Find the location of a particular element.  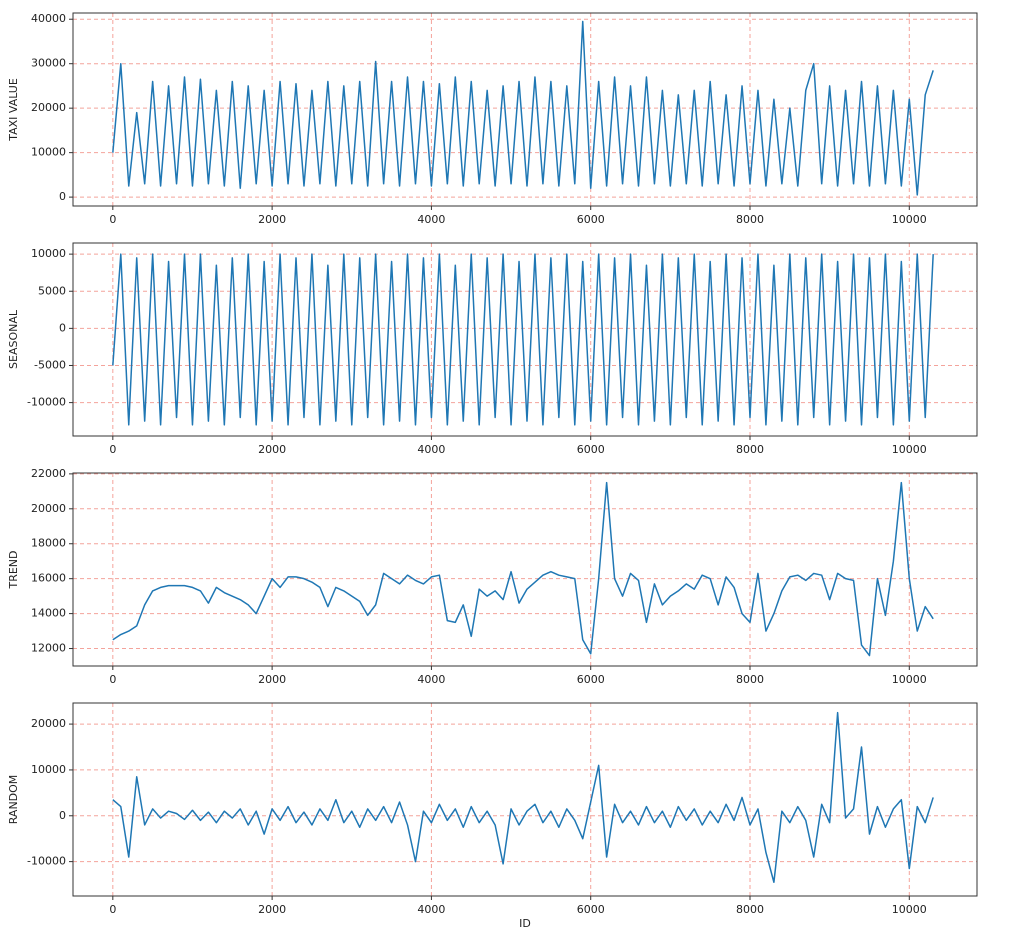

y-tick-label: -5000 is located at coordinates (50, 364).